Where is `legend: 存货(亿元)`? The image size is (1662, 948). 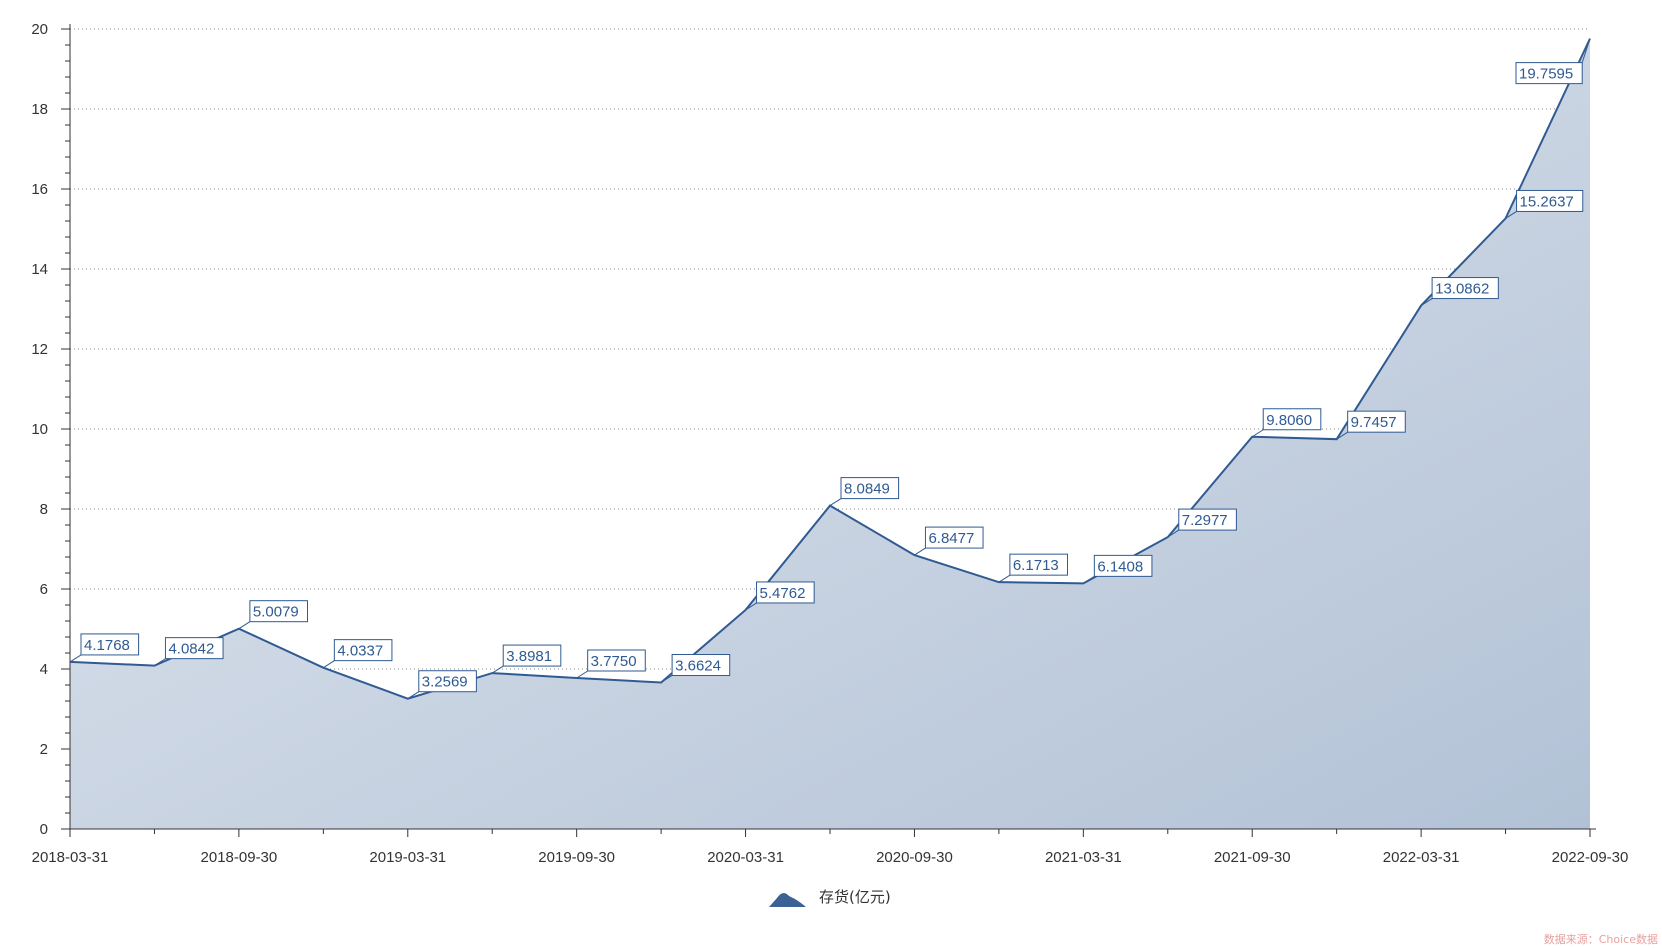
legend: 存货(亿元) is located at coordinates (830, 897).